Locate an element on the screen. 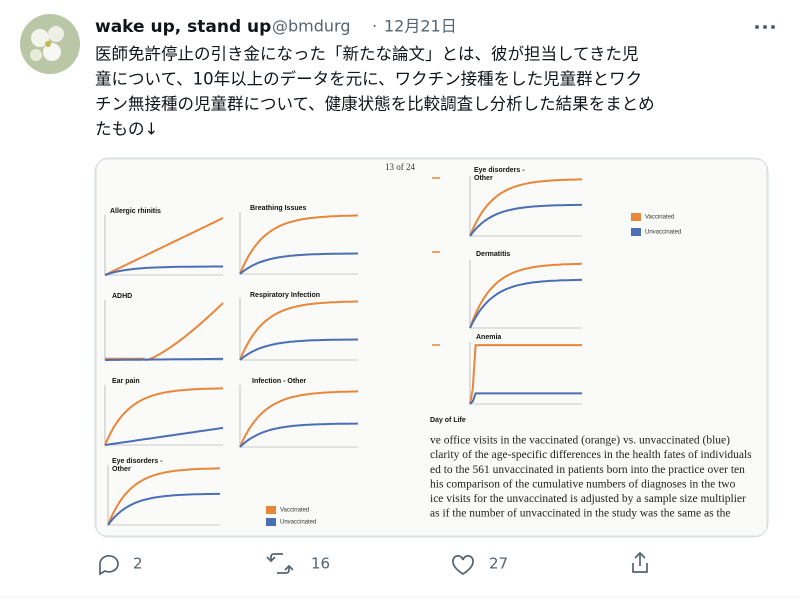 The width and height of the screenshot is (800, 610). like-icon is located at coordinates (463, 565).